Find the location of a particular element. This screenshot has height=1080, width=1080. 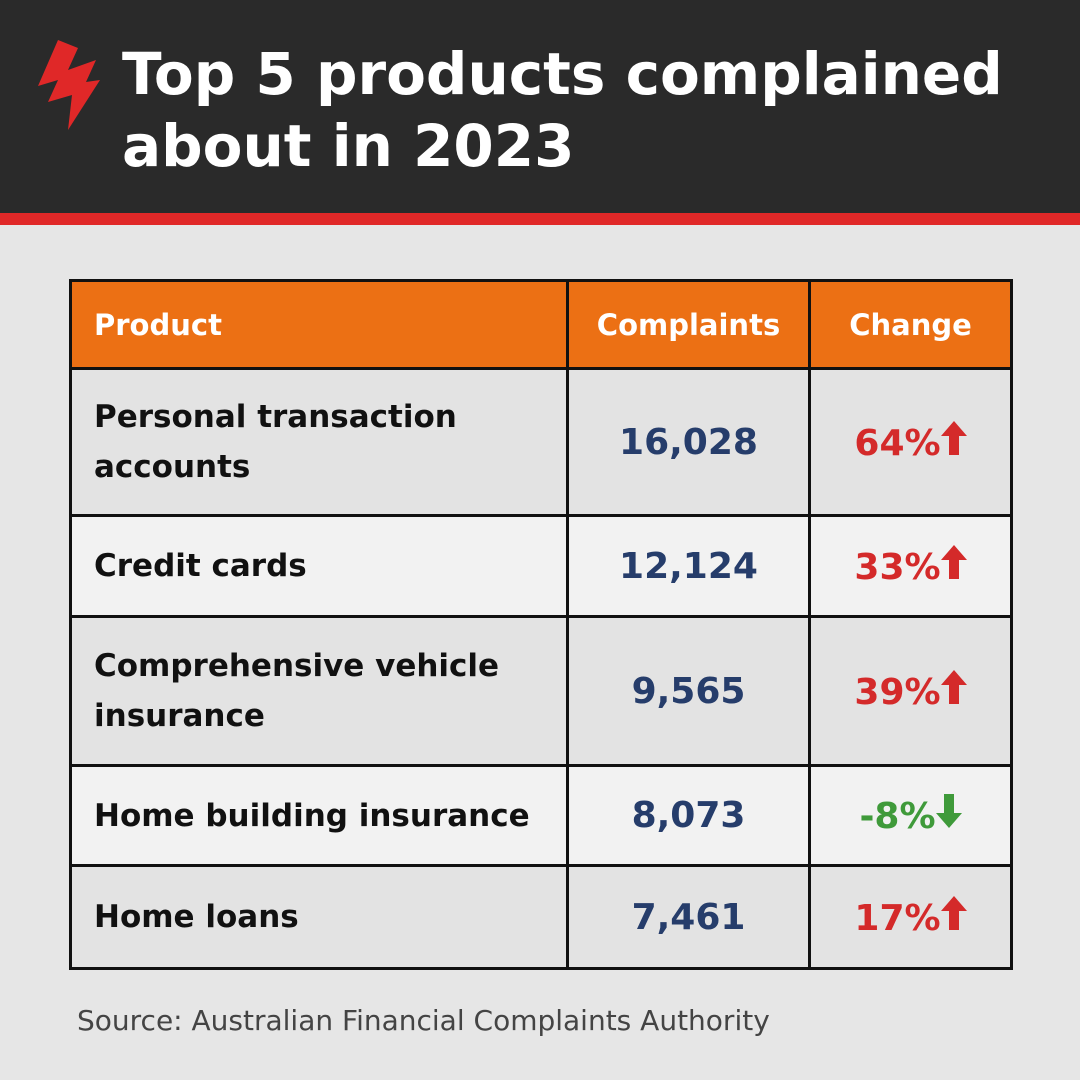

change-text: 39% is located at coordinates (897, 692).